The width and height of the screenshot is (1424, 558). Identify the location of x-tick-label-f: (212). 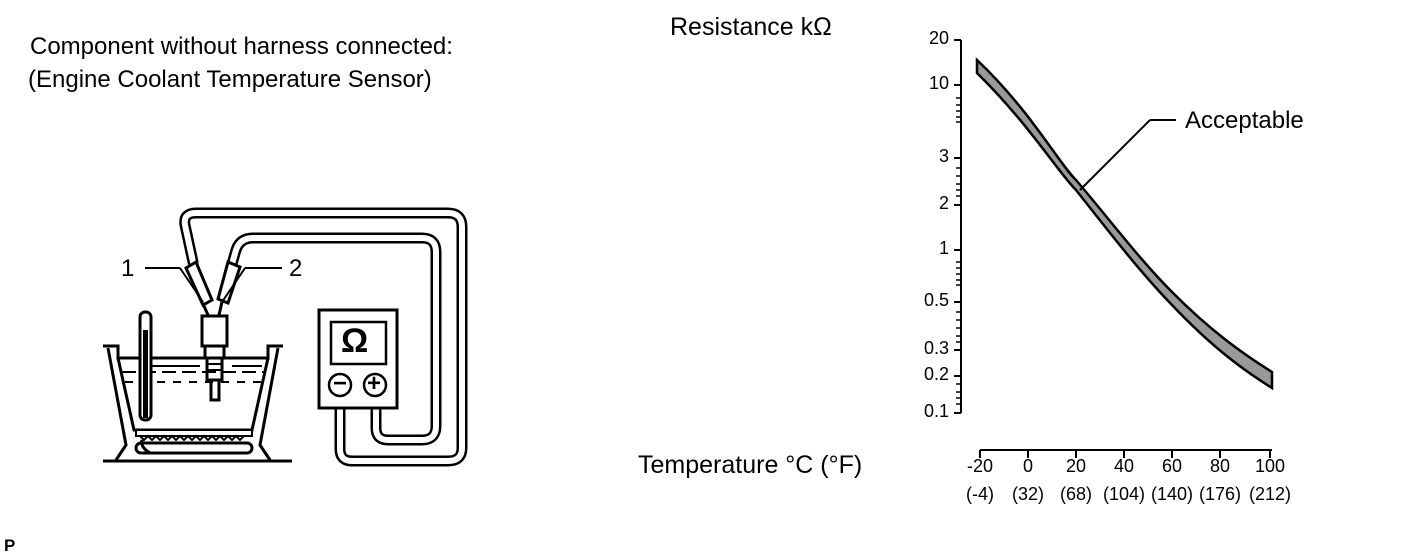
(1270, 494).